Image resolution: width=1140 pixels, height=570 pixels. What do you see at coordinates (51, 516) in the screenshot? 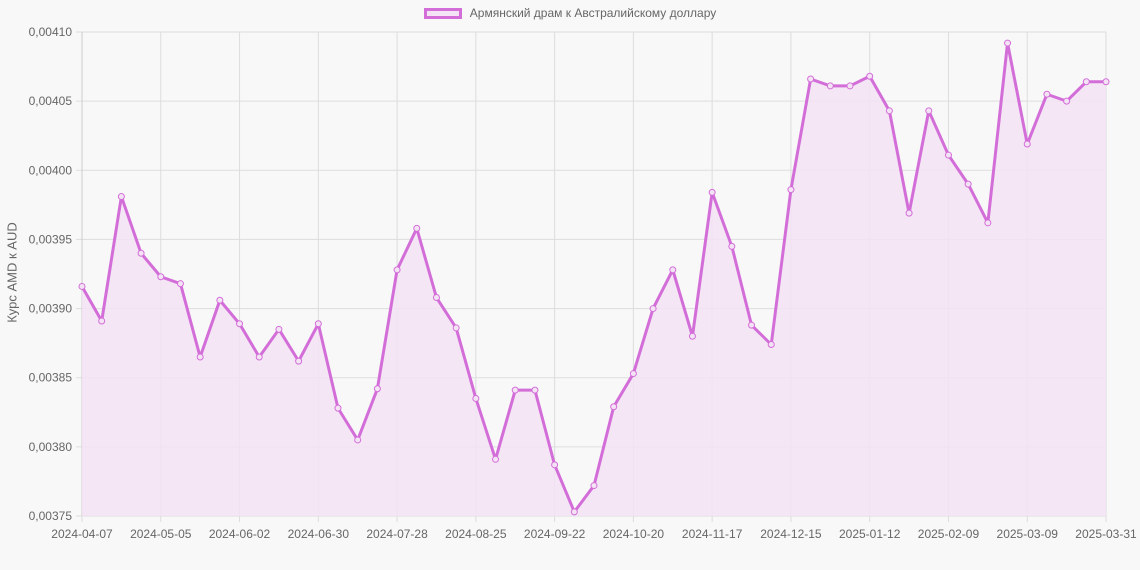
I see `y-tick-label: 0,00375` at bounding box center [51, 516].